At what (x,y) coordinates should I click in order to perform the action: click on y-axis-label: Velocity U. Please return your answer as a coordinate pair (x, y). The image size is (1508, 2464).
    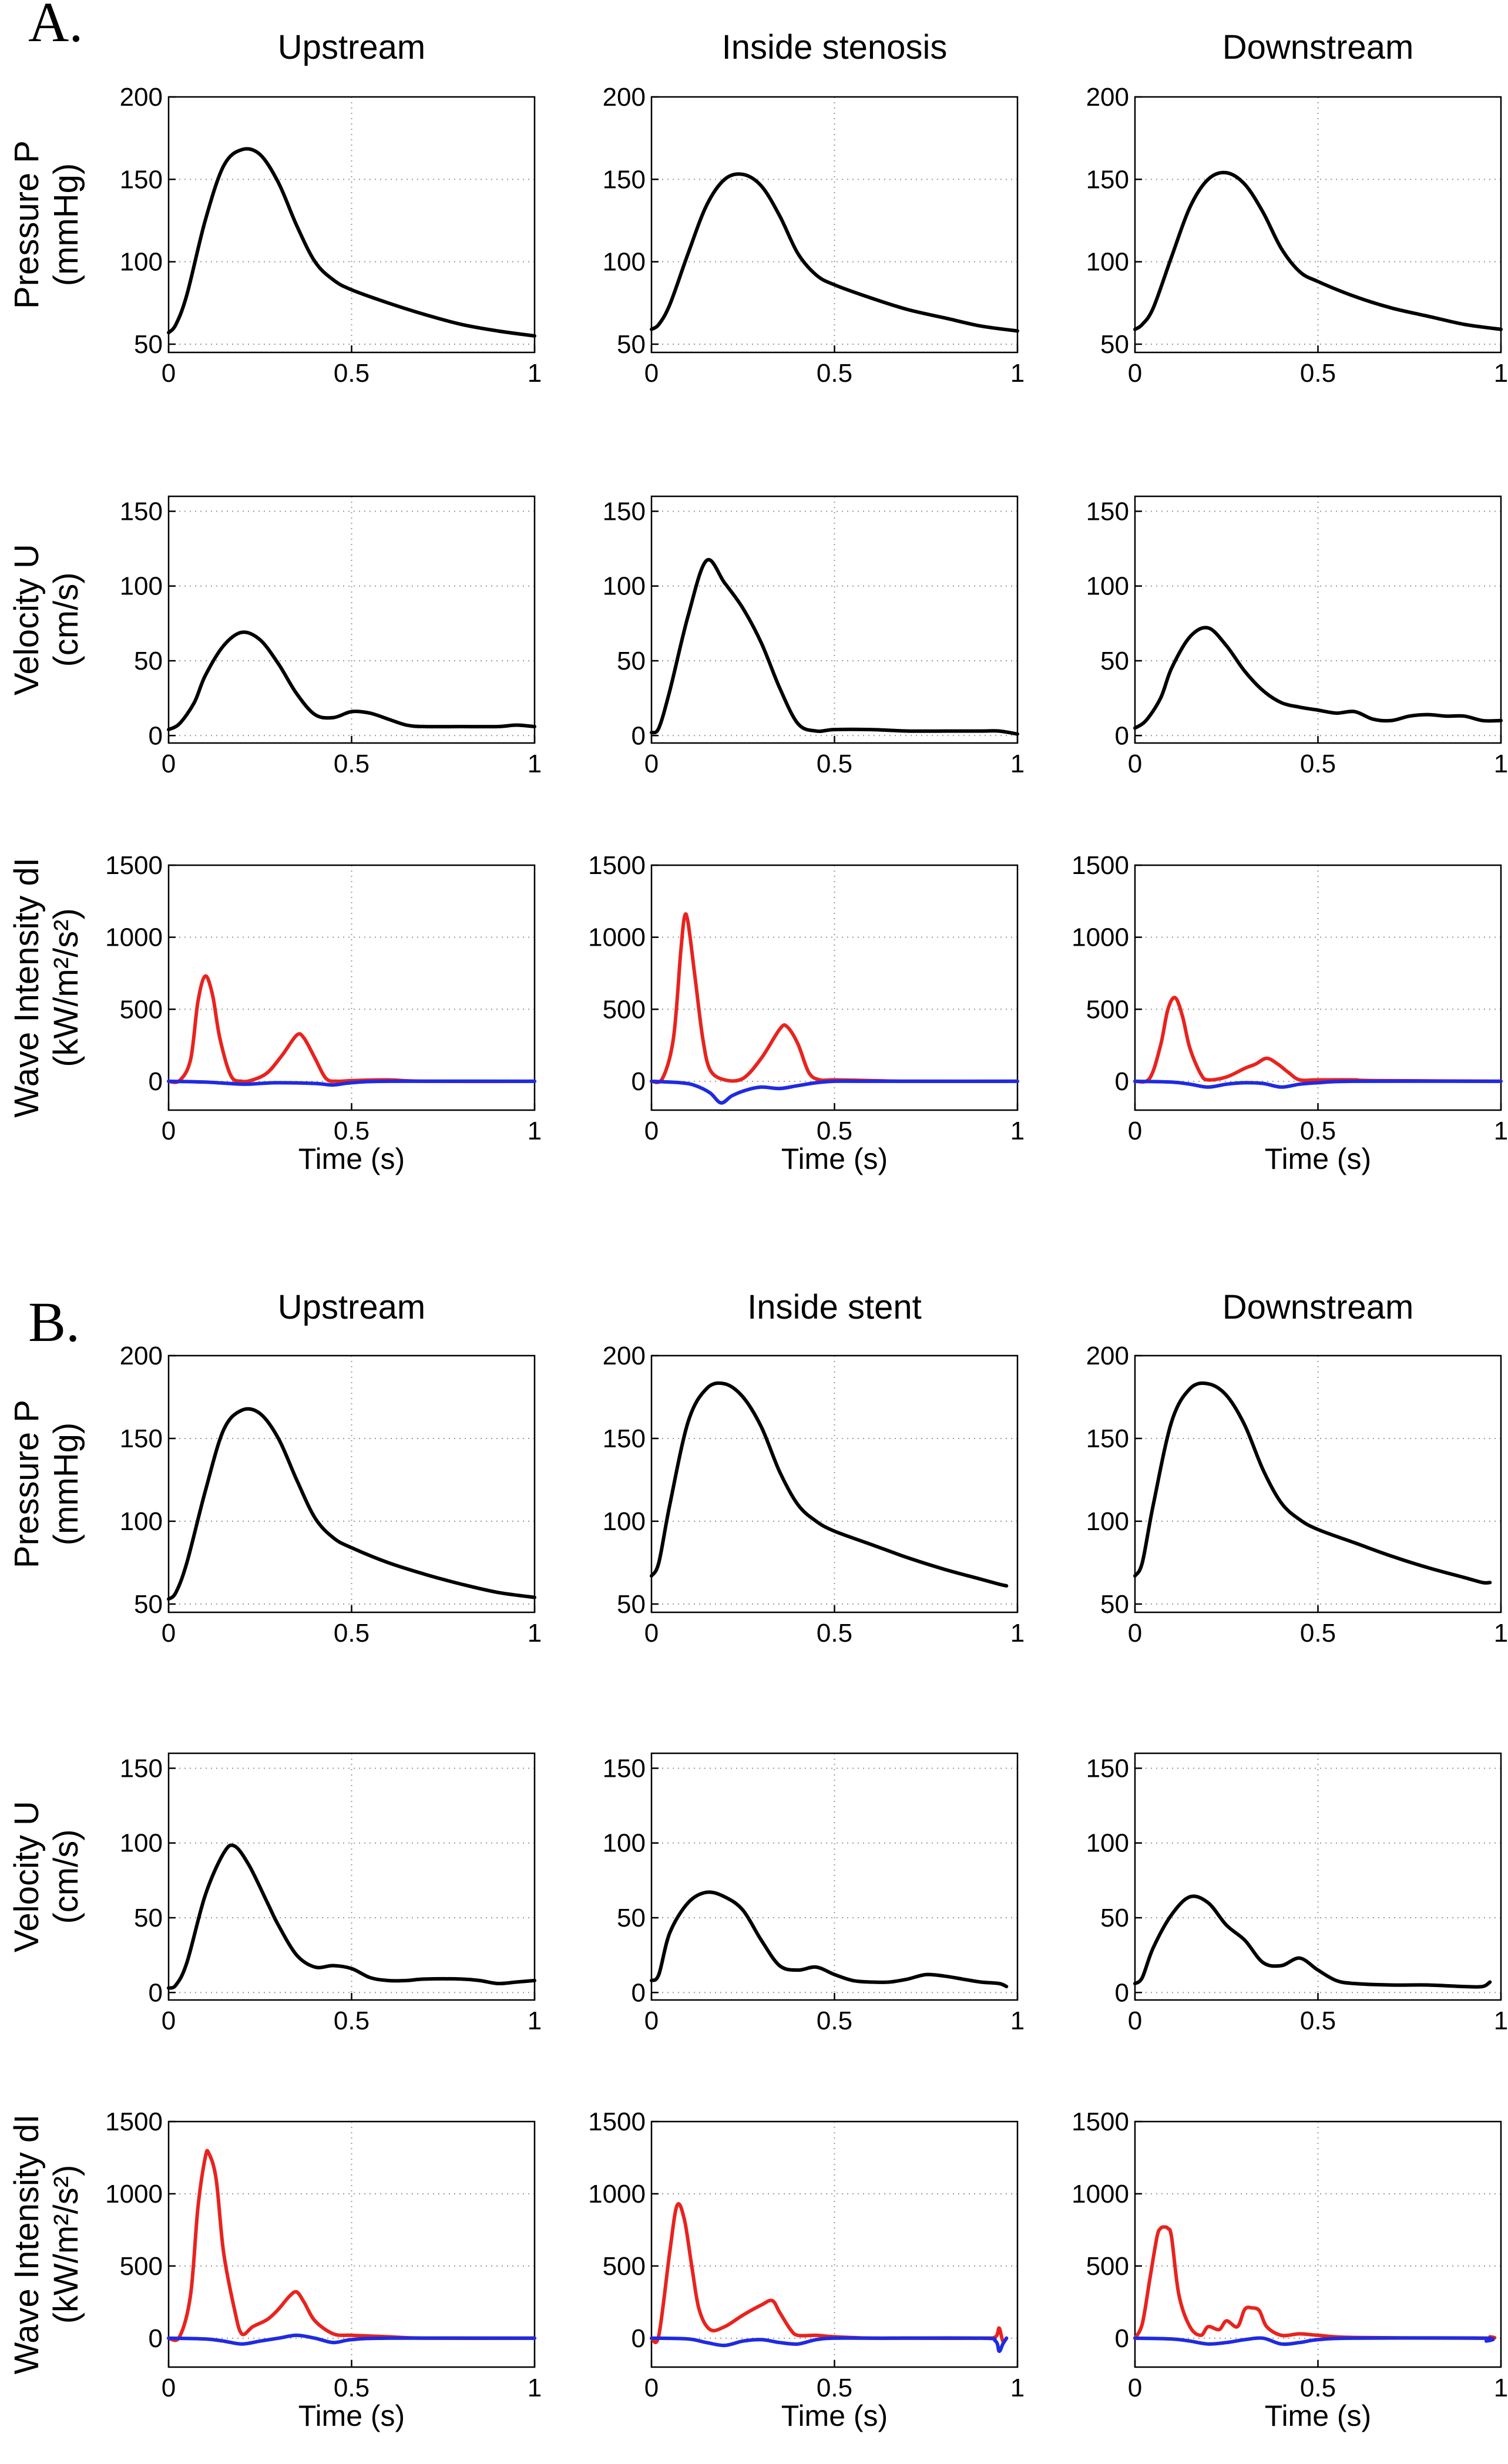
    Looking at the image, I should click on (27, 1876).